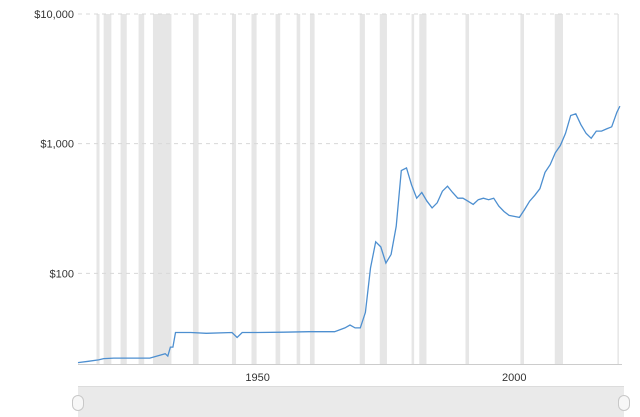  I want to click on y-tick-label: $10,000, so click(54, 15).